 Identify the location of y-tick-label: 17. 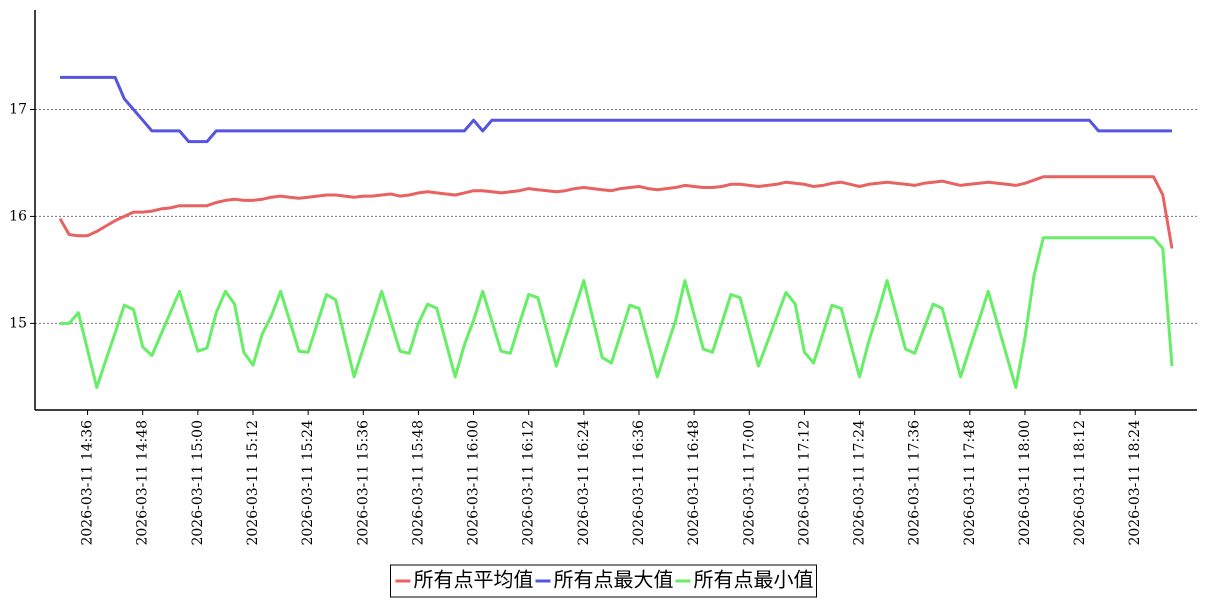
(18, 109).